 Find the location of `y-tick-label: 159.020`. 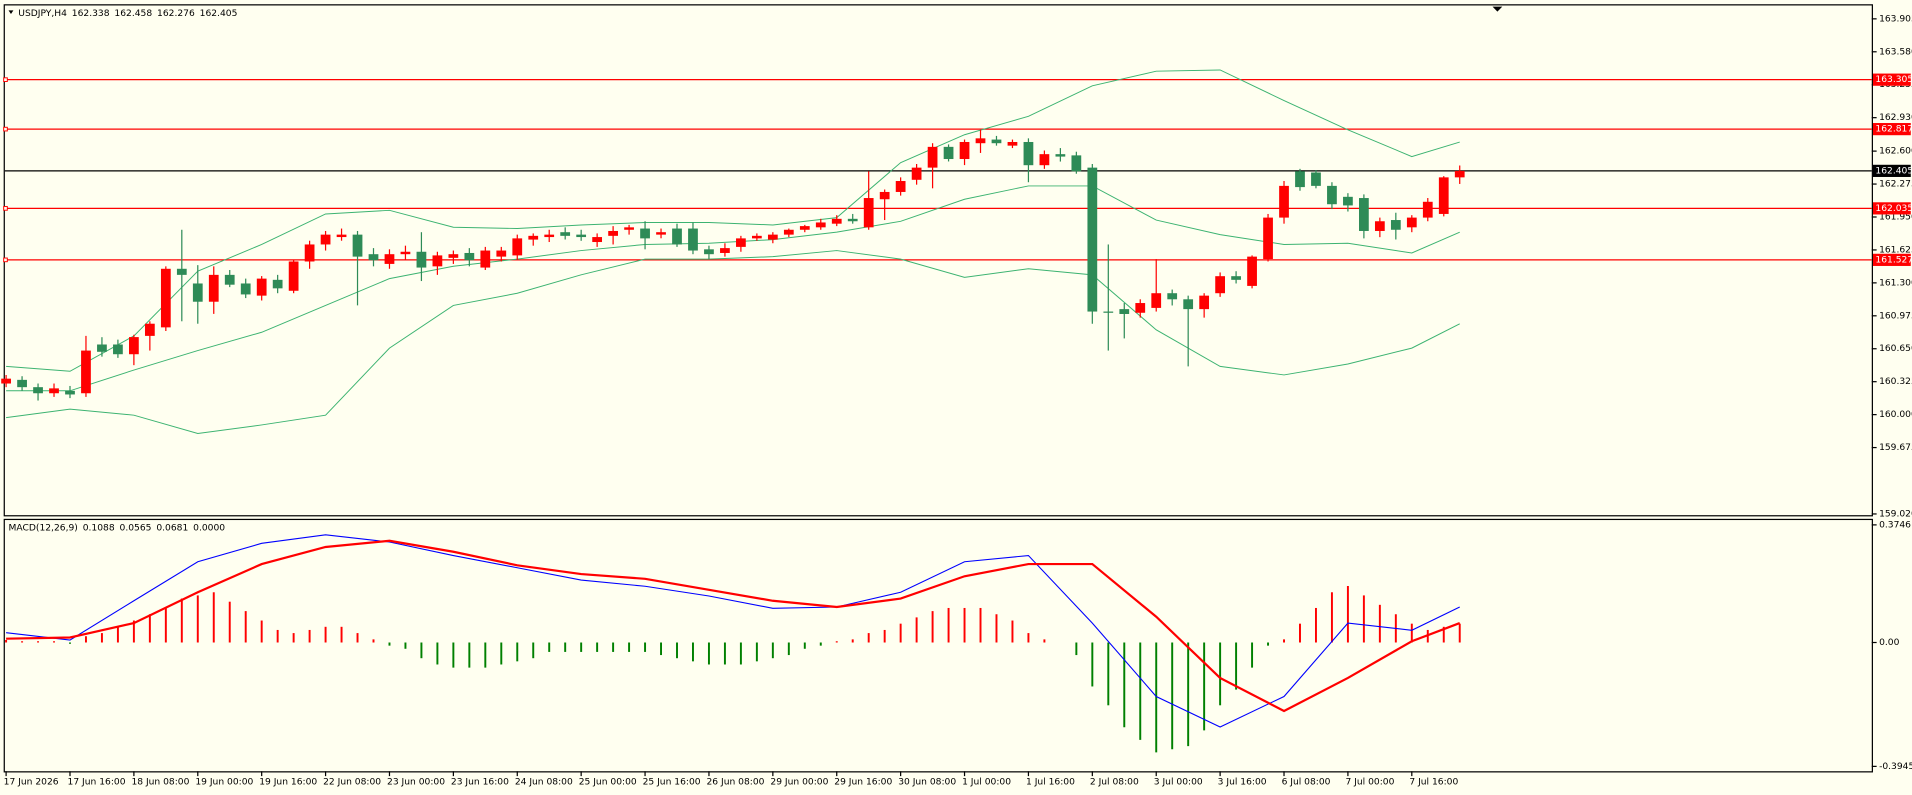

y-tick-label: 159.020 is located at coordinates (1895, 514).